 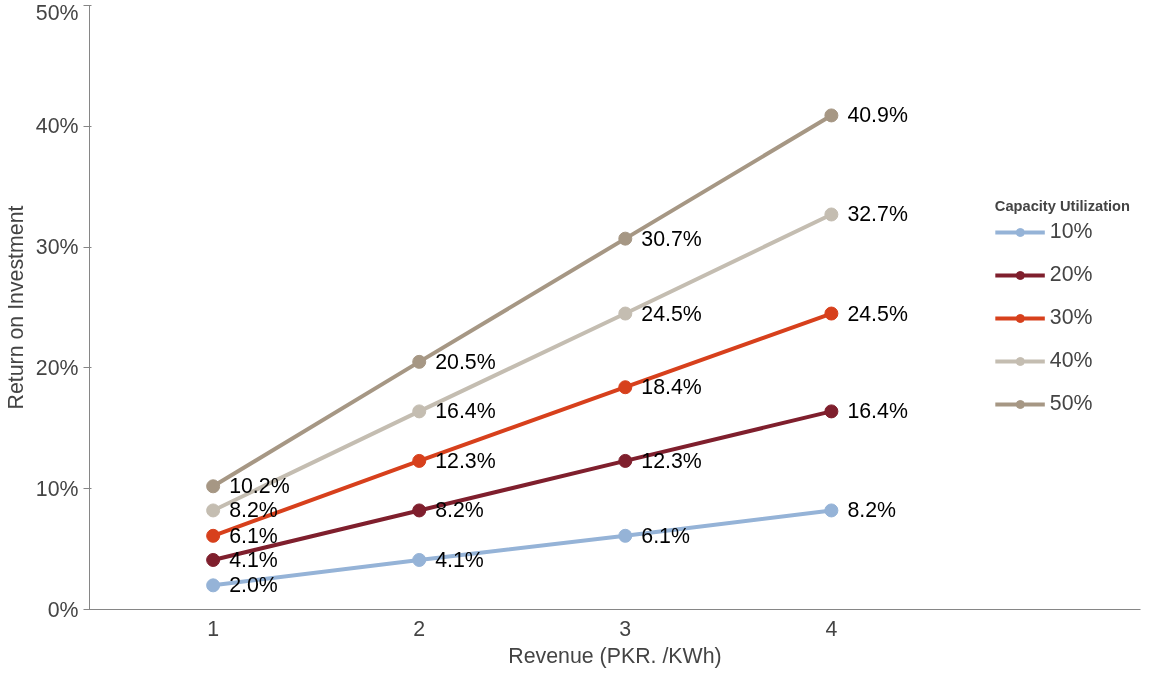 What do you see at coordinates (1062, 206) in the screenshot?
I see `legend-title: Capacity Utilization` at bounding box center [1062, 206].